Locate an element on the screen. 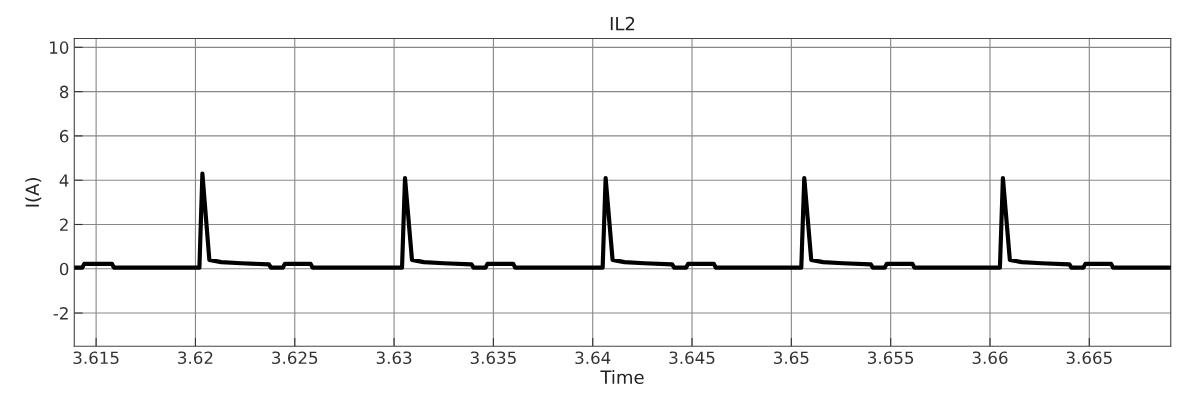  x-tick-label: 3.615 is located at coordinates (96, 358).